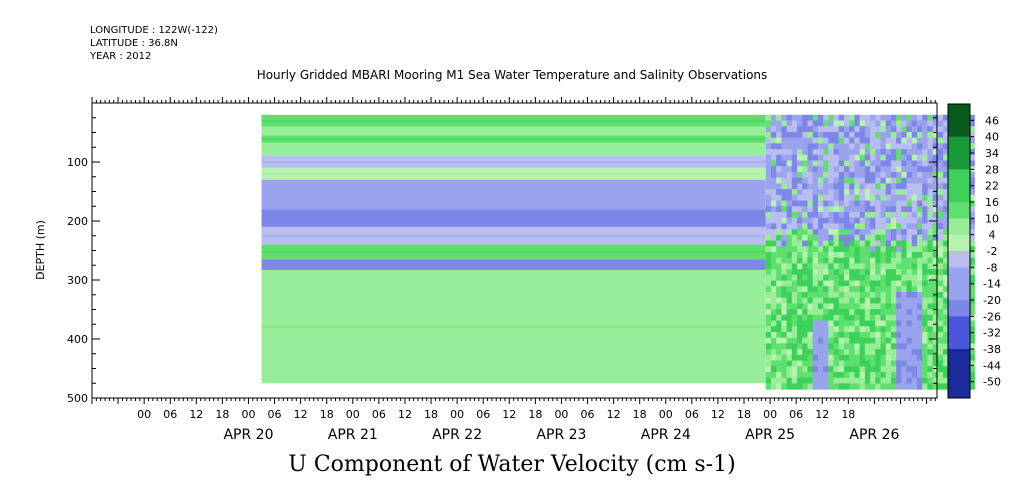 Image resolution: width=1009 pixels, height=504 pixels. Describe the element at coordinates (513, 264) in the screenshot. I see `data-band-stripe` at that location.